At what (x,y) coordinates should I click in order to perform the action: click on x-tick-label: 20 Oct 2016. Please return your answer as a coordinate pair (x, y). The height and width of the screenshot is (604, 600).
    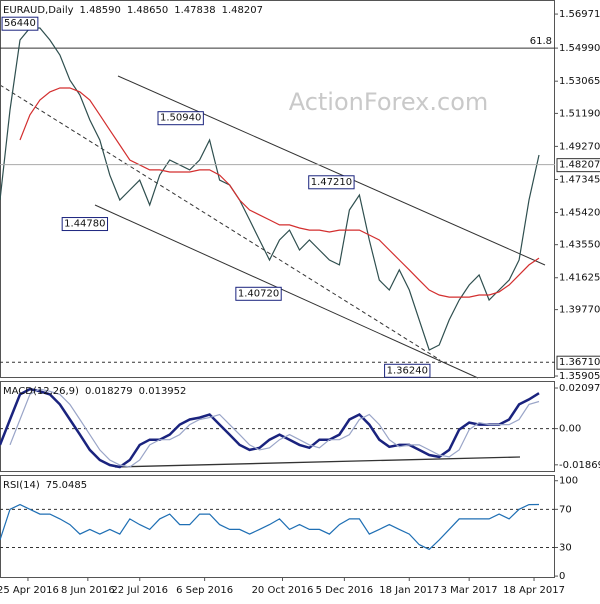
    Looking at the image, I should click on (283, 590).